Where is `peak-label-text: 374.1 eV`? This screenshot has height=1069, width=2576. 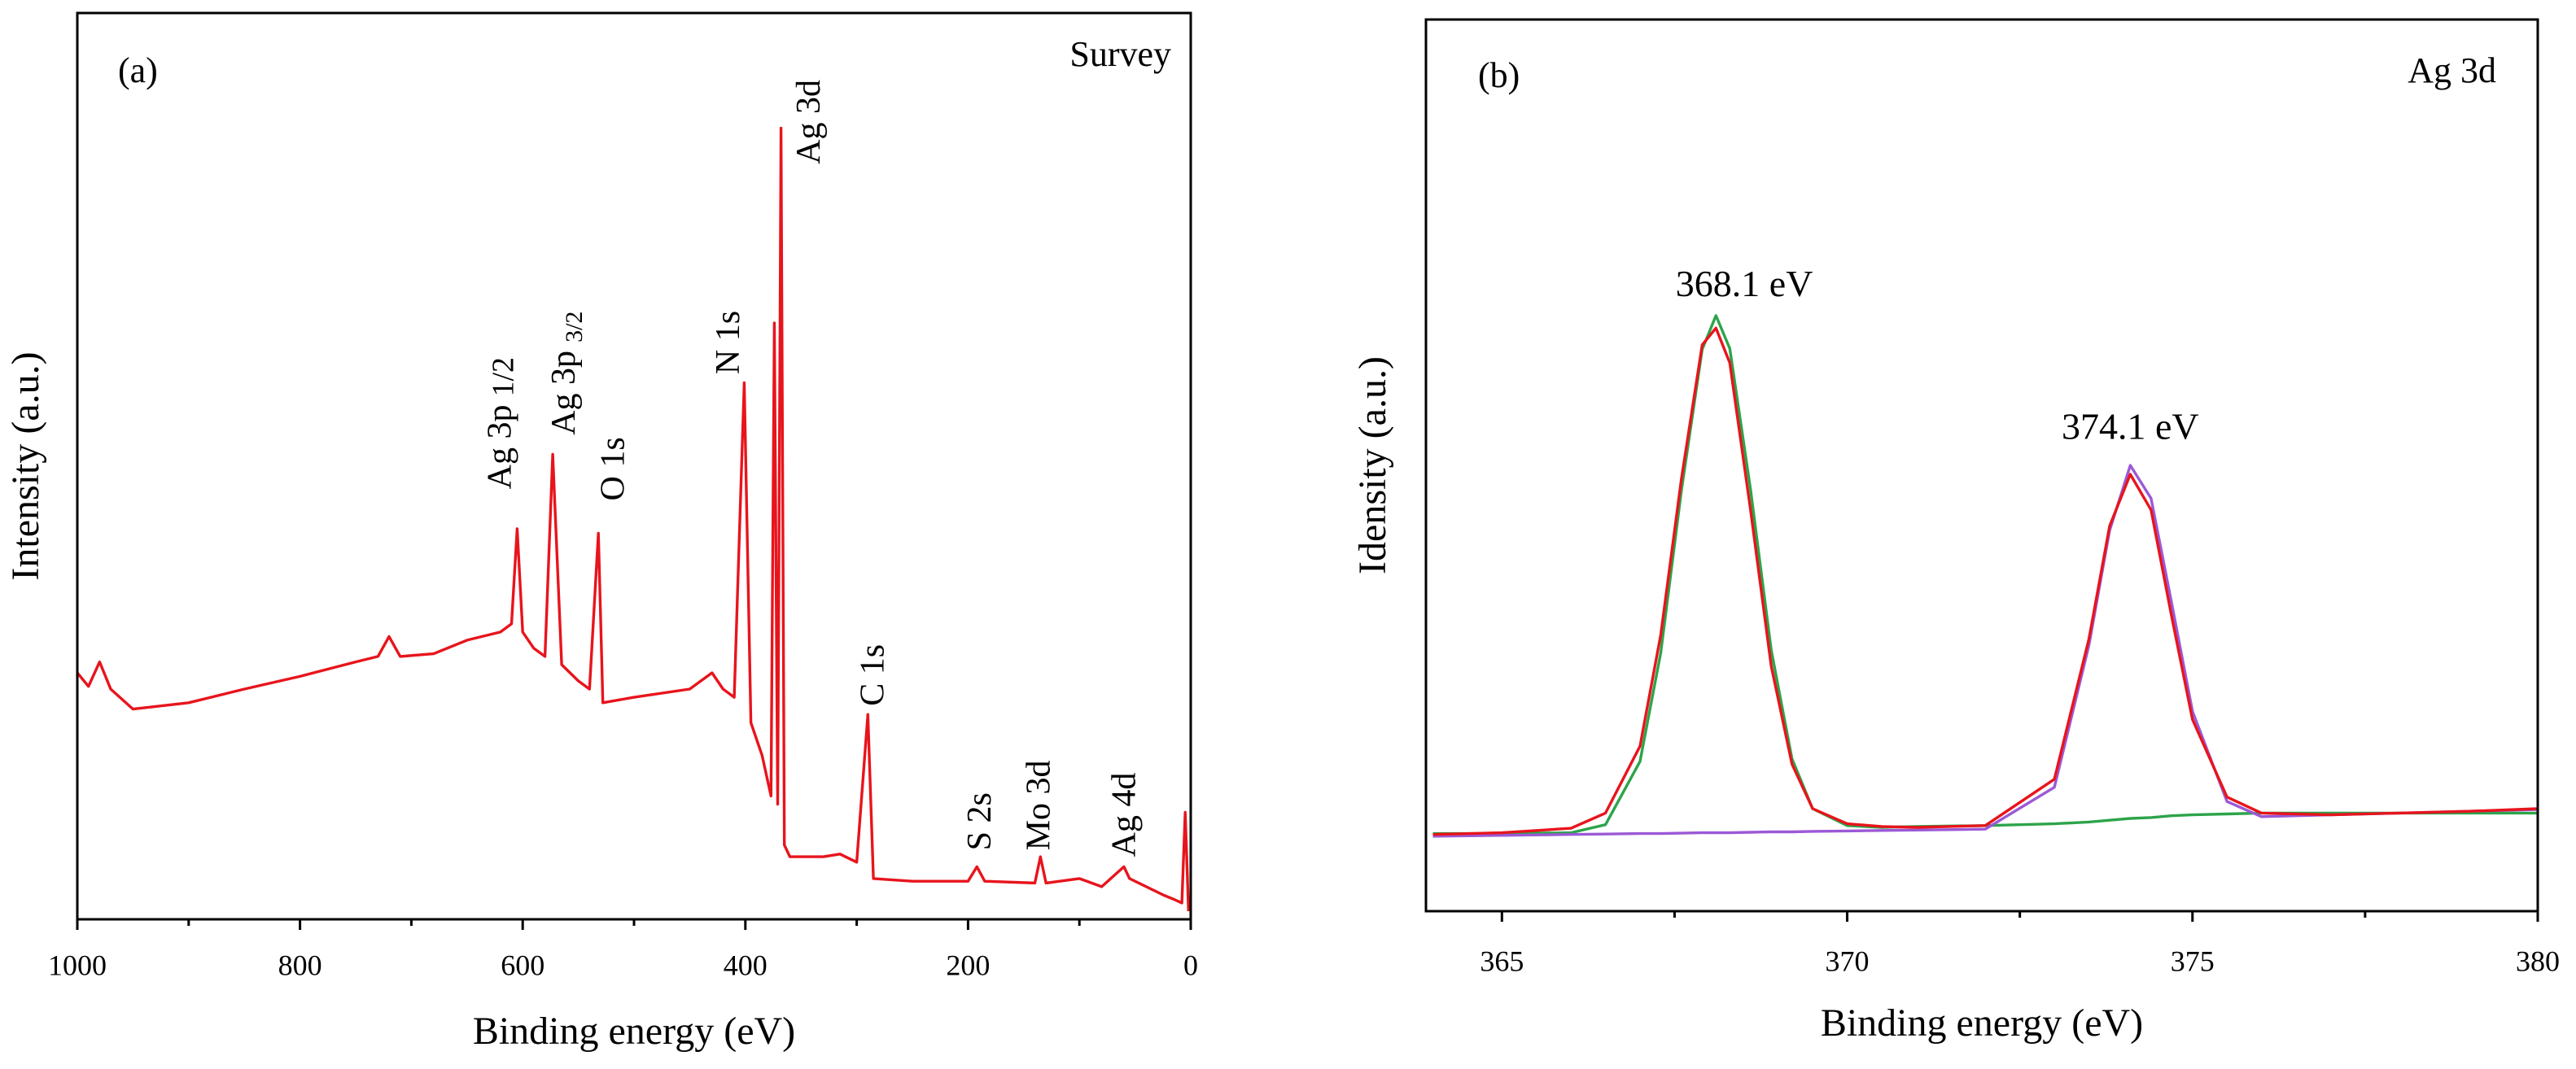 peak-label-text: 374.1 eV is located at coordinates (2130, 426).